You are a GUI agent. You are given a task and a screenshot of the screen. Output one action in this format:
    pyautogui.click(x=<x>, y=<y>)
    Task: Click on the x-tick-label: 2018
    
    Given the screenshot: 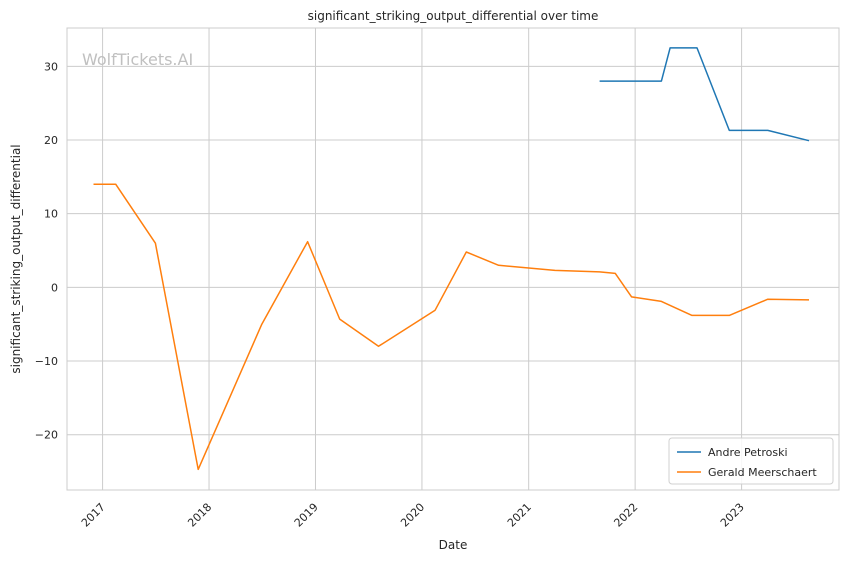 What is the action you would take?
    pyautogui.click(x=199, y=515)
    